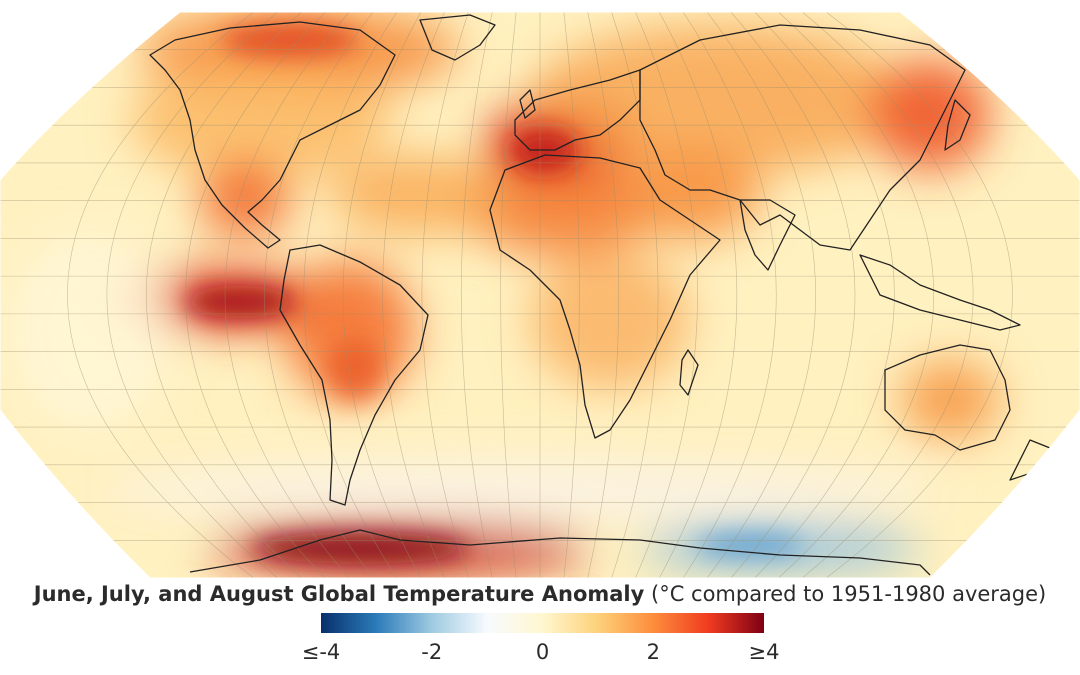  Describe the element at coordinates (560, 210) in the screenshot. I see `anomaly-north-africa` at that location.